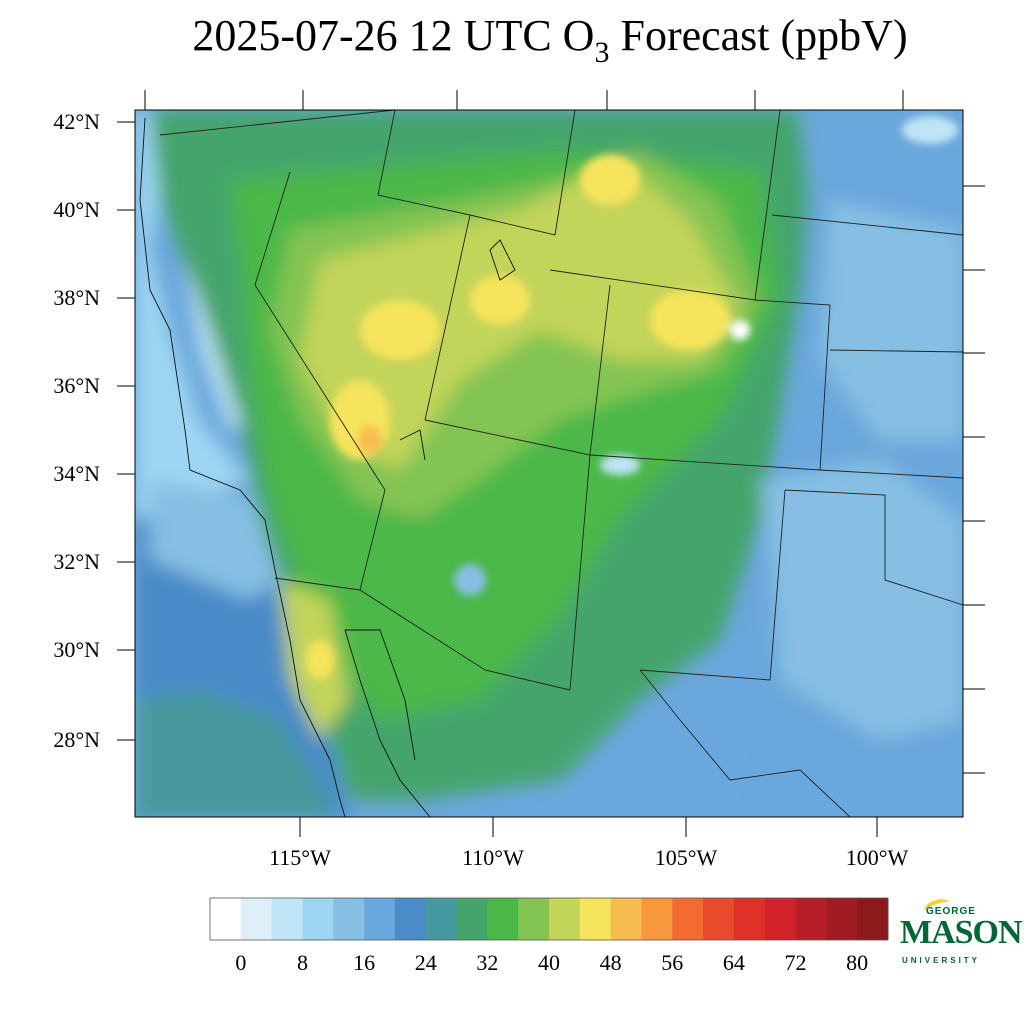 The height and width of the screenshot is (1024, 1024). I want to click on colorbar-label: 24, so click(425, 962).